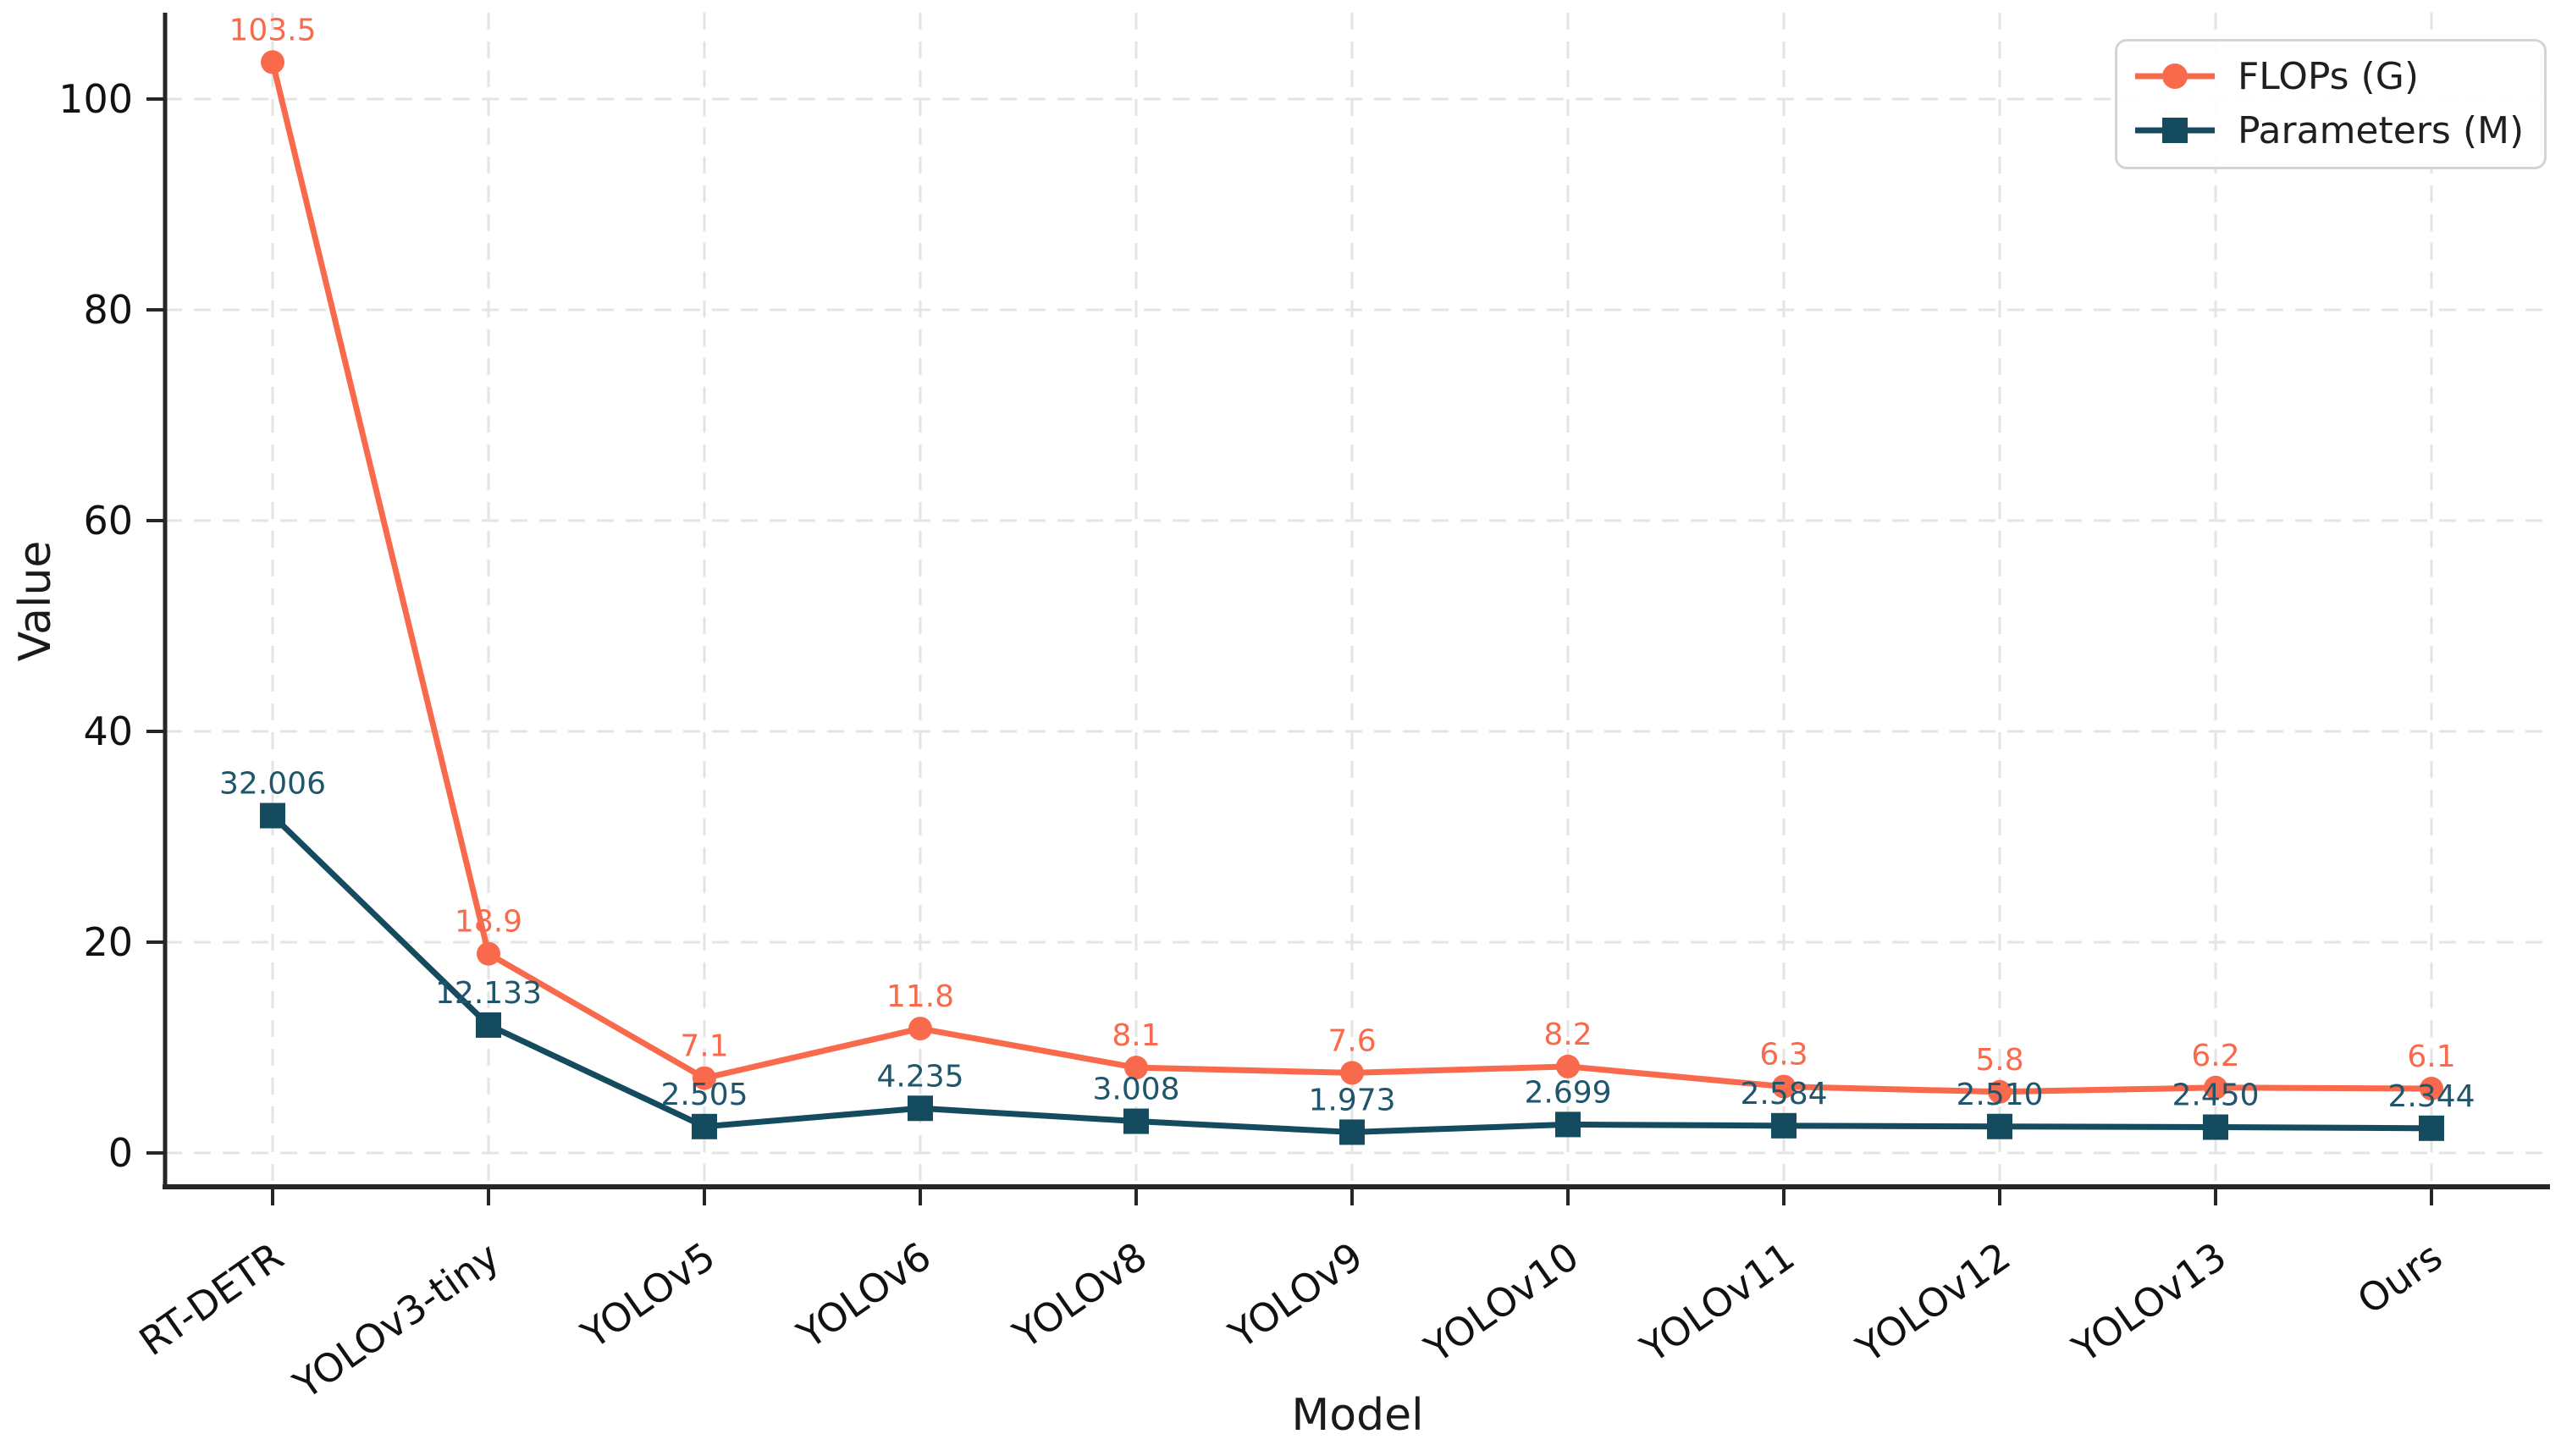  Describe the element at coordinates (2400, 1278) in the screenshot. I see `x-tick-label: Ours` at that location.